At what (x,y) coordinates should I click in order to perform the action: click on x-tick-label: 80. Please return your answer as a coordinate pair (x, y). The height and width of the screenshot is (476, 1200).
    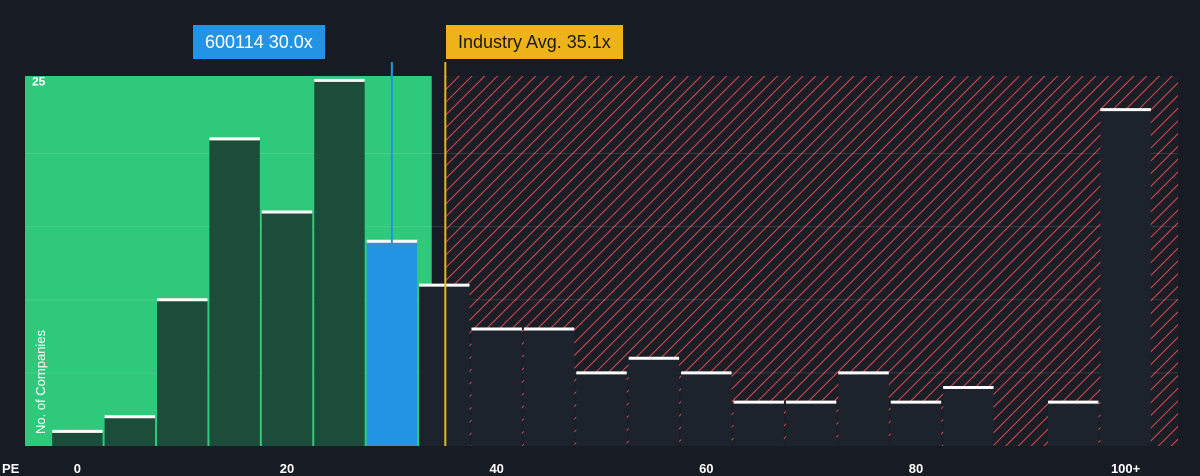
    Looking at the image, I should click on (916, 468).